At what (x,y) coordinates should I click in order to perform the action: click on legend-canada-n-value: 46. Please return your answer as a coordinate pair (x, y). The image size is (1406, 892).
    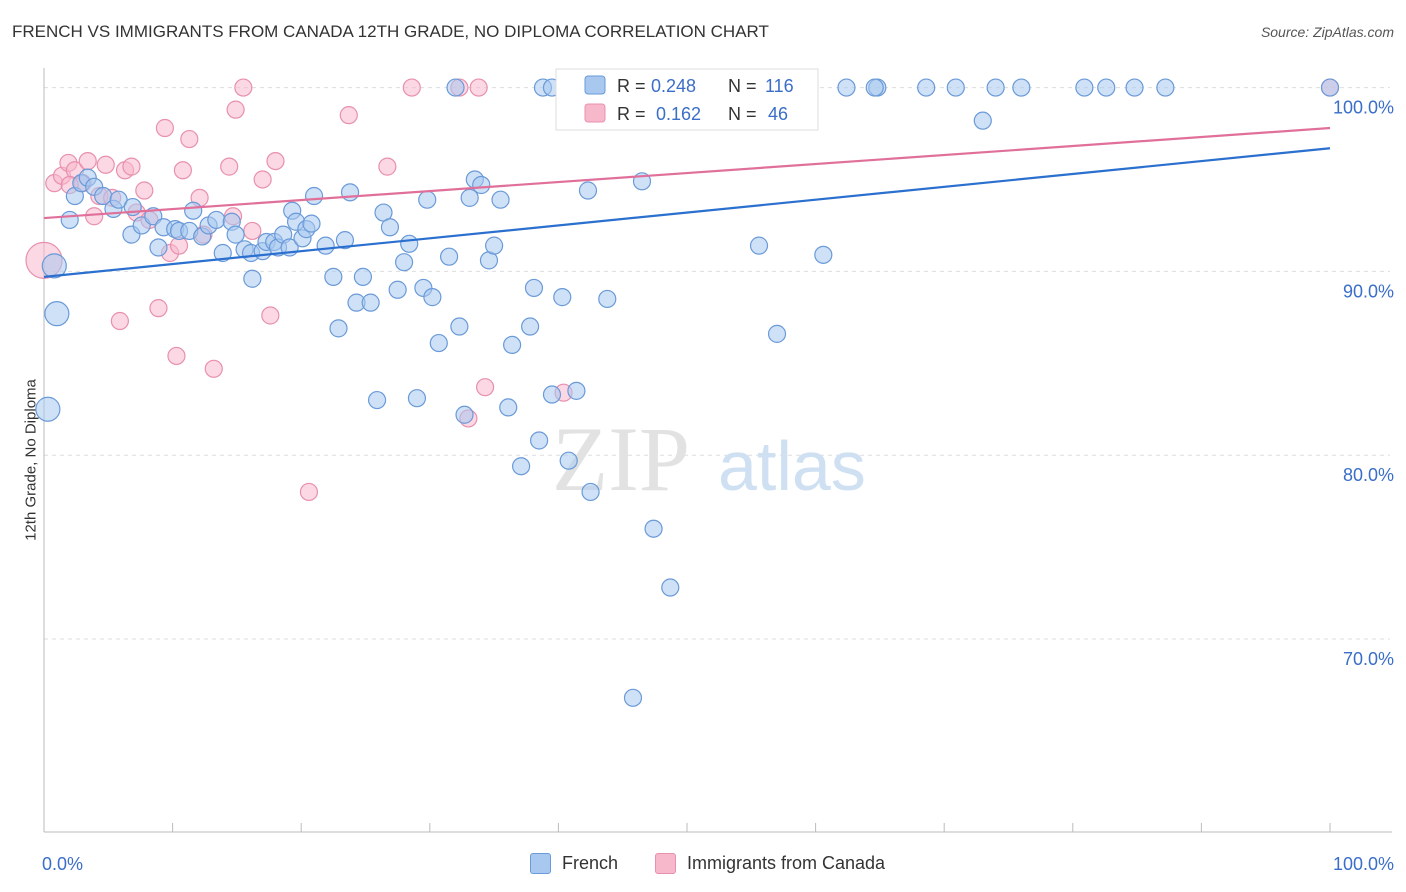
    Looking at the image, I should click on (778, 114).